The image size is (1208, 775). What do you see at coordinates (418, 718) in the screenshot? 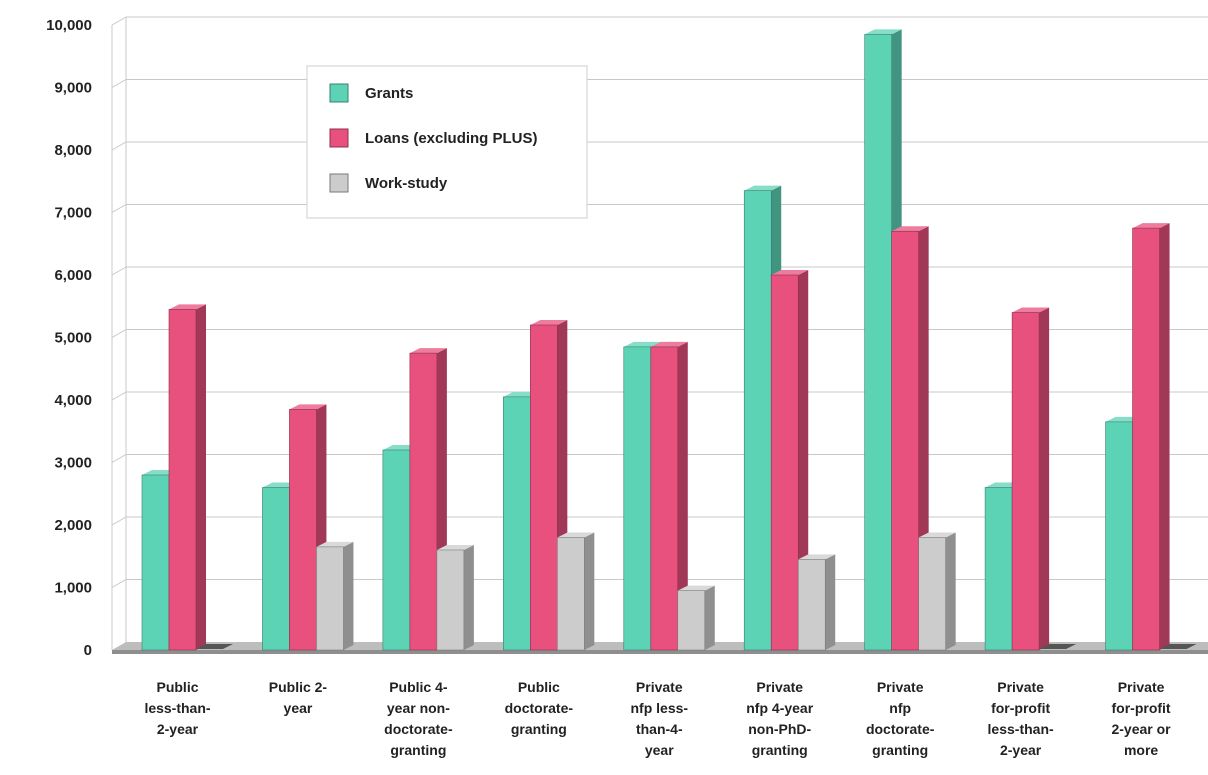
I see `x-category-label: Public 4-year non-doctorate-granting` at bounding box center [418, 718].